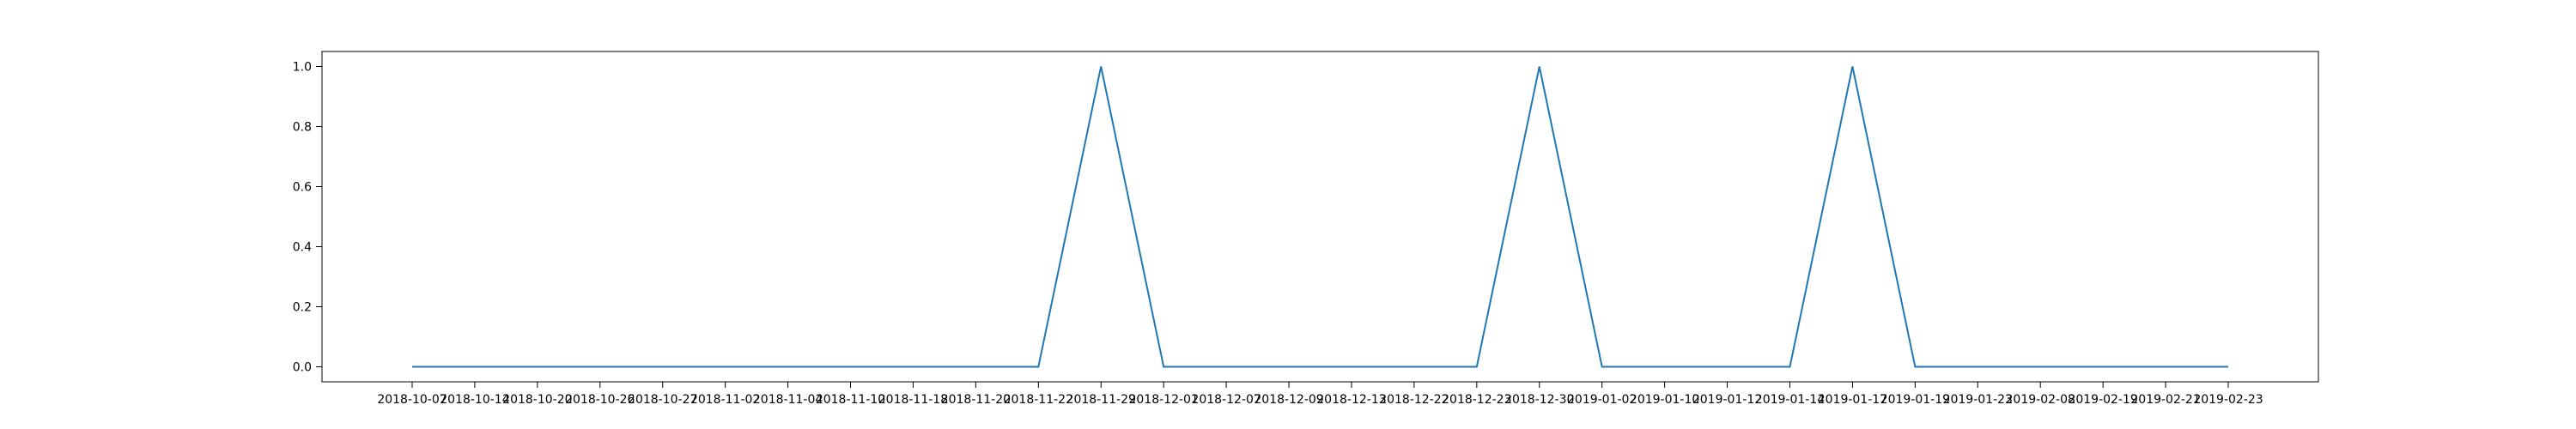 The height and width of the screenshot is (429, 2576). I want to click on x-tick-label: 2019-02-19, so click(2102, 400).